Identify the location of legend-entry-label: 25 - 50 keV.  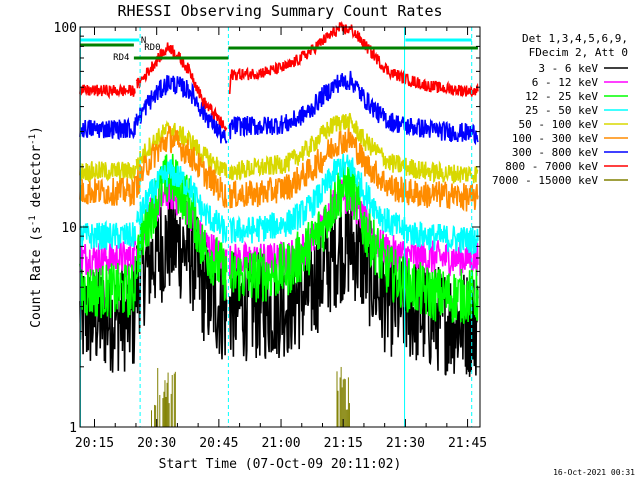
(561, 110).